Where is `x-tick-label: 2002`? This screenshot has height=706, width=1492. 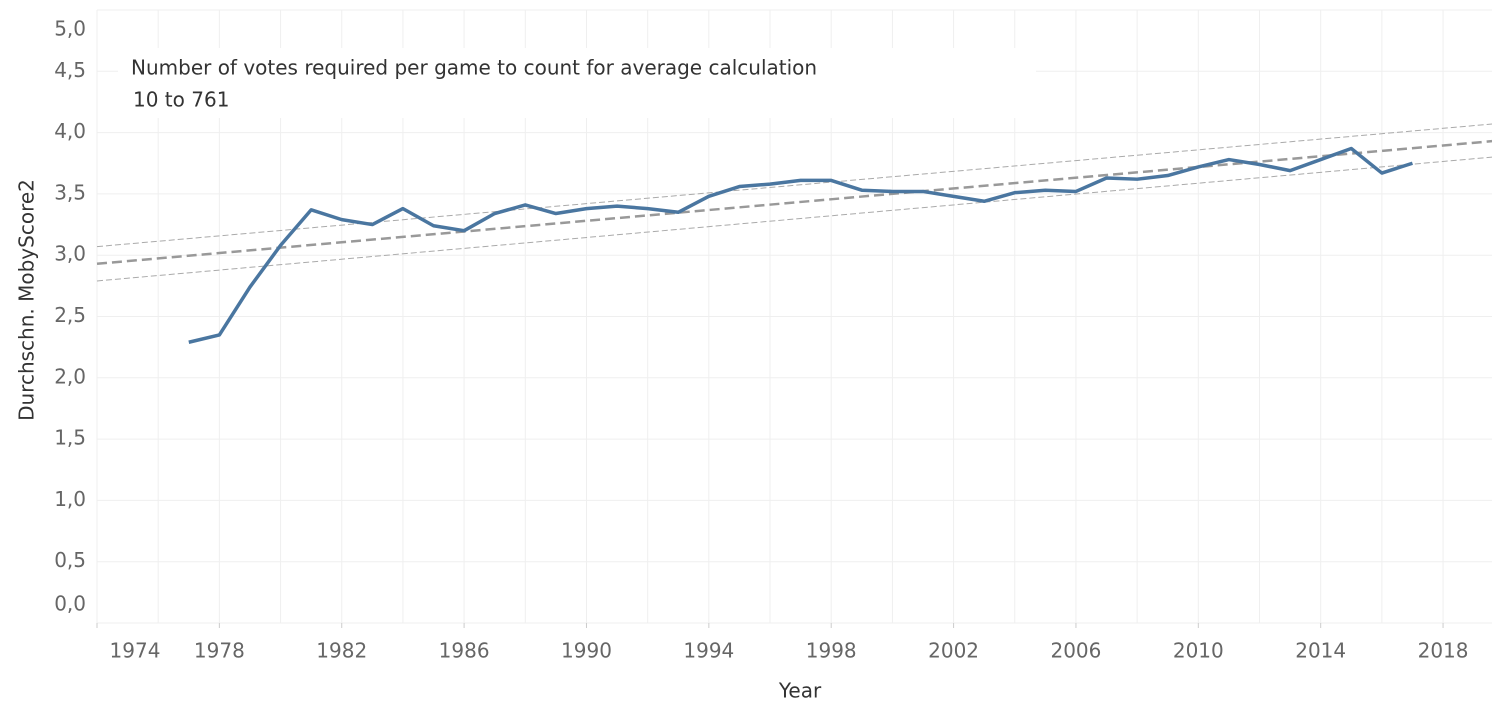 x-tick-label: 2002 is located at coordinates (953, 651).